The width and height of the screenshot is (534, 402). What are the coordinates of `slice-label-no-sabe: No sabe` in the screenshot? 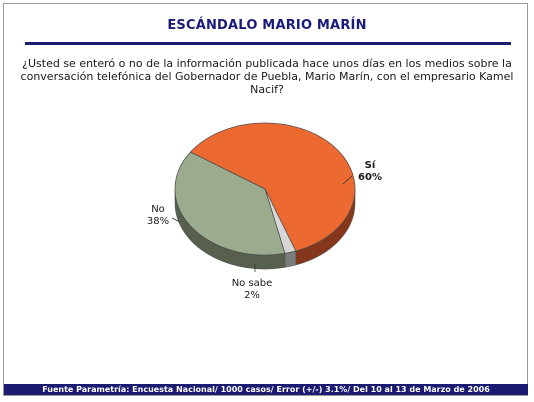 It's located at (252, 283).